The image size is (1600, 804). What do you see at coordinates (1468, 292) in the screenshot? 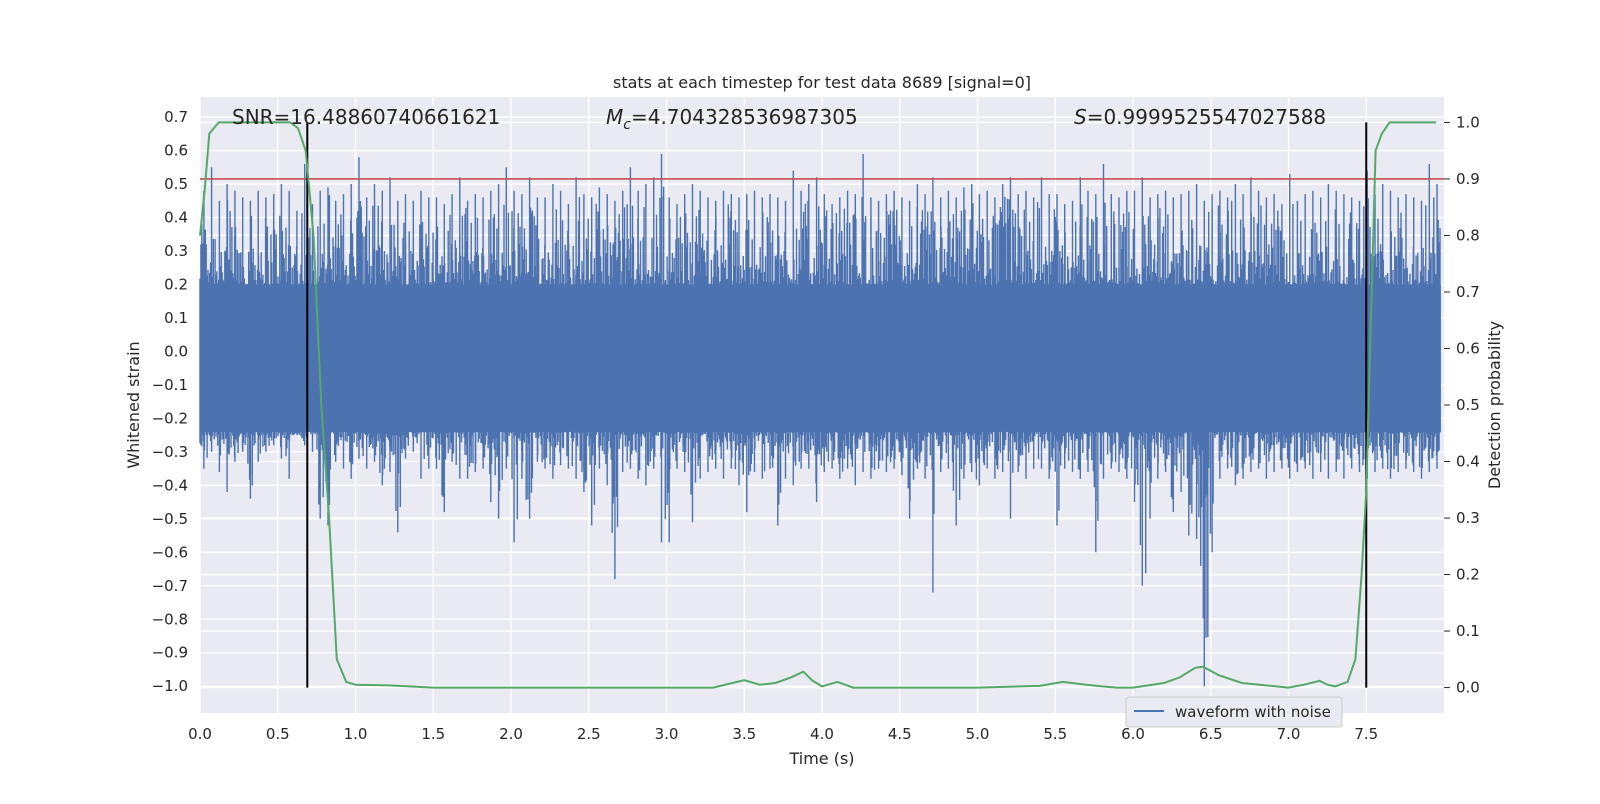
I see `y2-tick-label: 0.7` at bounding box center [1468, 292].